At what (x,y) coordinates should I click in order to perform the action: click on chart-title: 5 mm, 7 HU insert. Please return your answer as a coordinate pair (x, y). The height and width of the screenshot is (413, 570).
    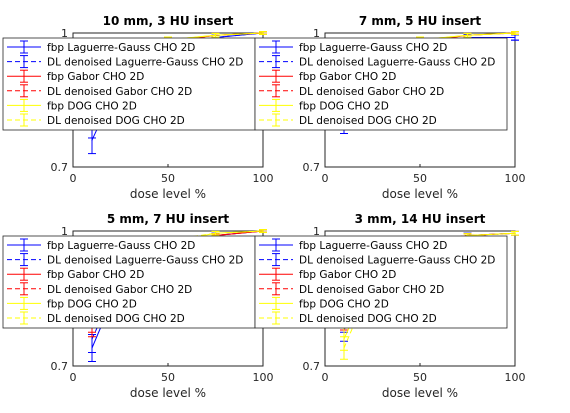
    Looking at the image, I should click on (168, 219).